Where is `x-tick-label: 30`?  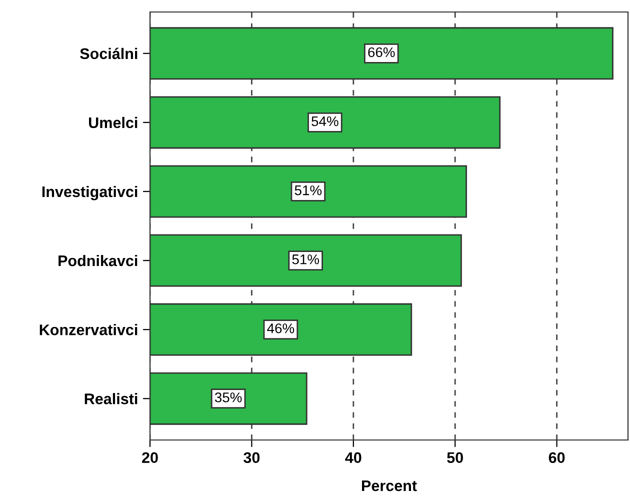
x-tick-label: 30 is located at coordinates (252, 458).